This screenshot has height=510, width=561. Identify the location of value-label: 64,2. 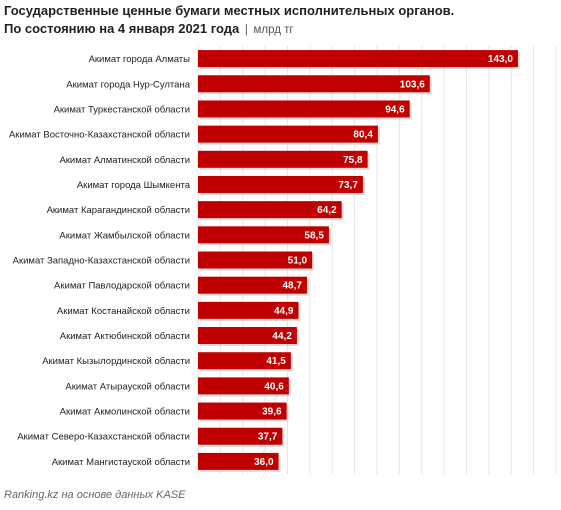
(327, 210).